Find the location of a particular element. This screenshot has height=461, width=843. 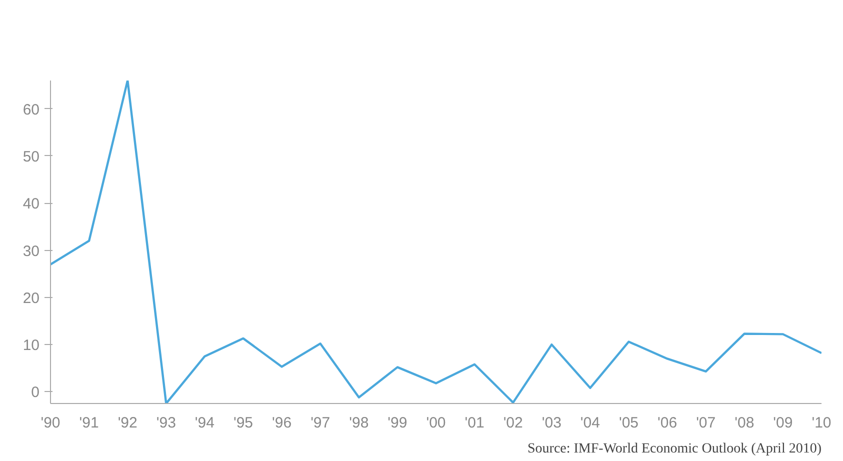

y-tick-label: 40 is located at coordinates (31, 204).